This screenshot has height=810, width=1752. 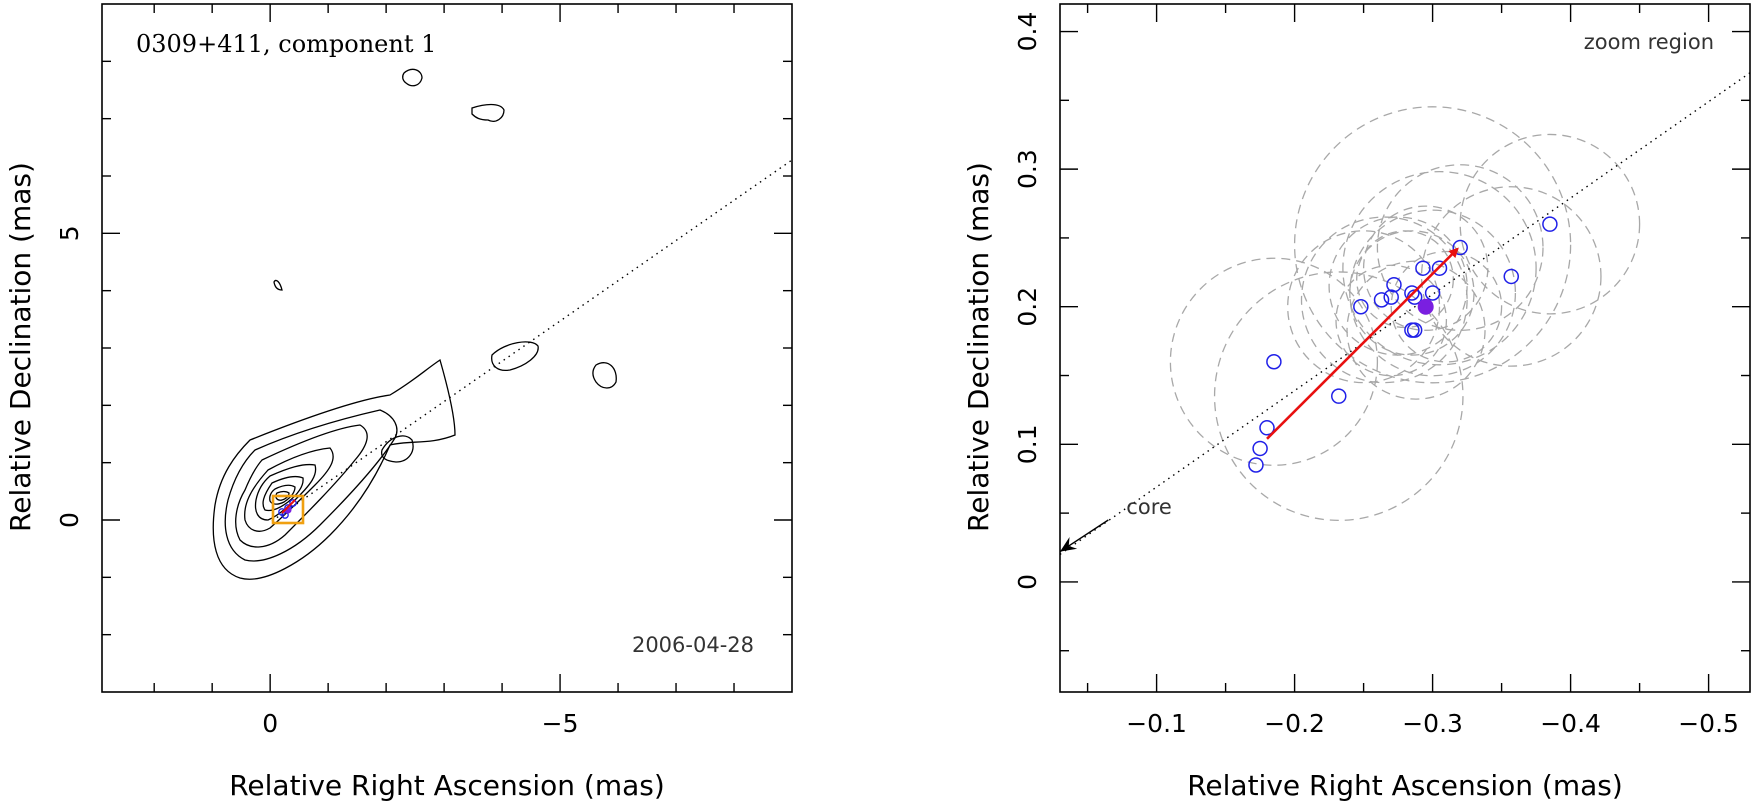 What do you see at coordinates (447, 785) in the screenshot?
I see `left-x-axis-title: Relative Right Ascension (mas)` at bounding box center [447, 785].